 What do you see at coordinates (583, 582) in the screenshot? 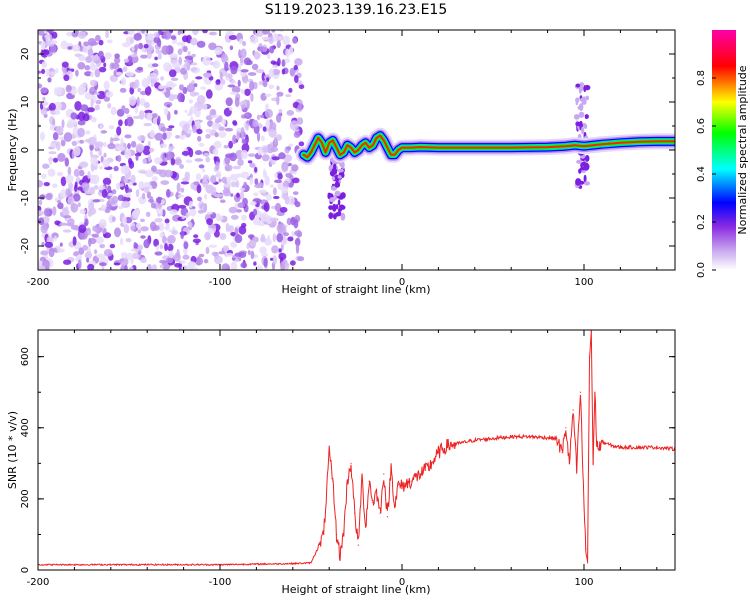
I see `x-tick-label: 100` at bounding box center [583, 582].